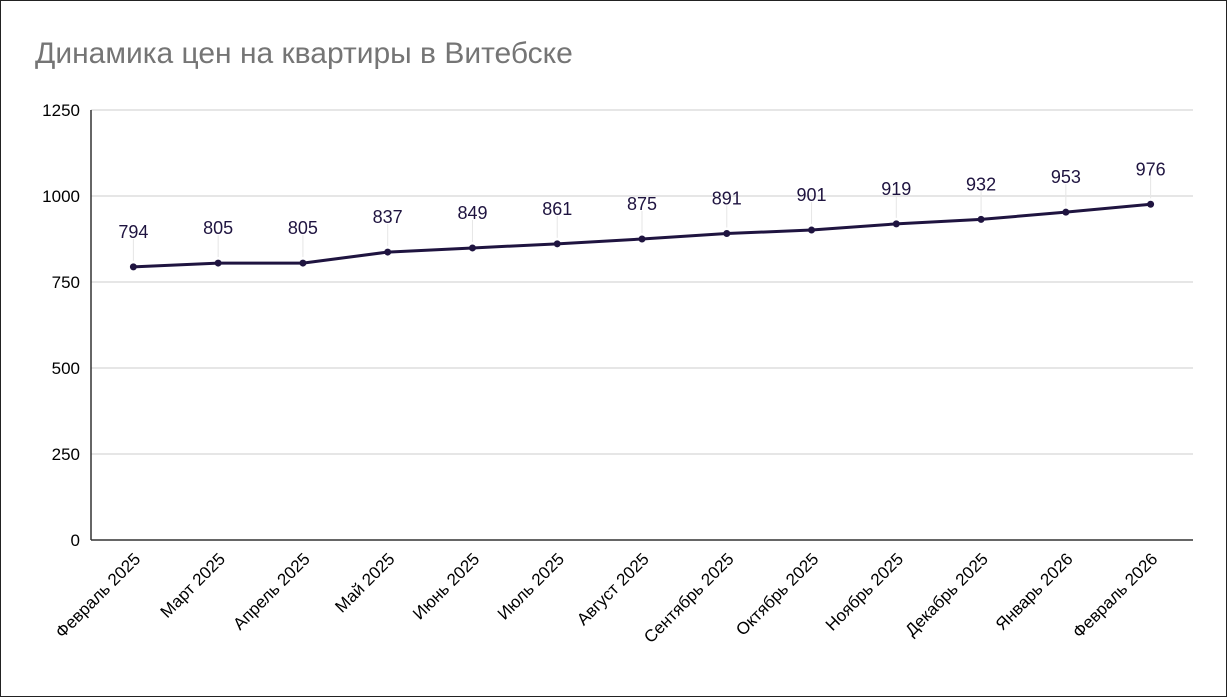  What do you see at coordinates (66, 282) in the screenshot?
I see `y-tick-label: 750` at bounding box center [66, 282].